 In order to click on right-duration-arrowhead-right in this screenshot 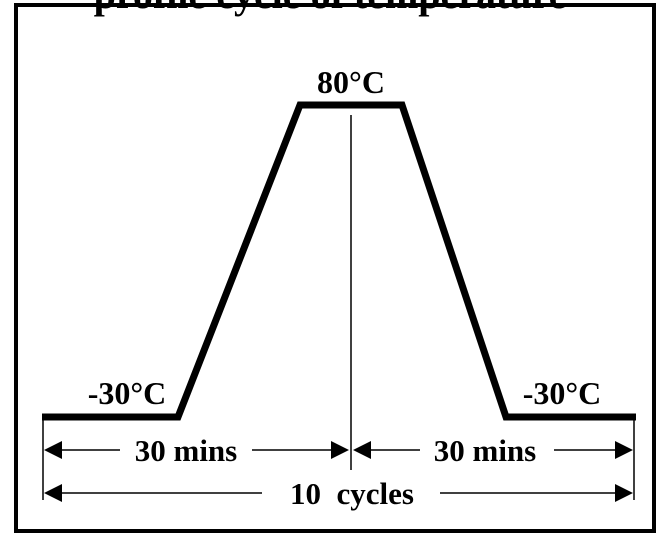, I will do `click(624, 450)`.